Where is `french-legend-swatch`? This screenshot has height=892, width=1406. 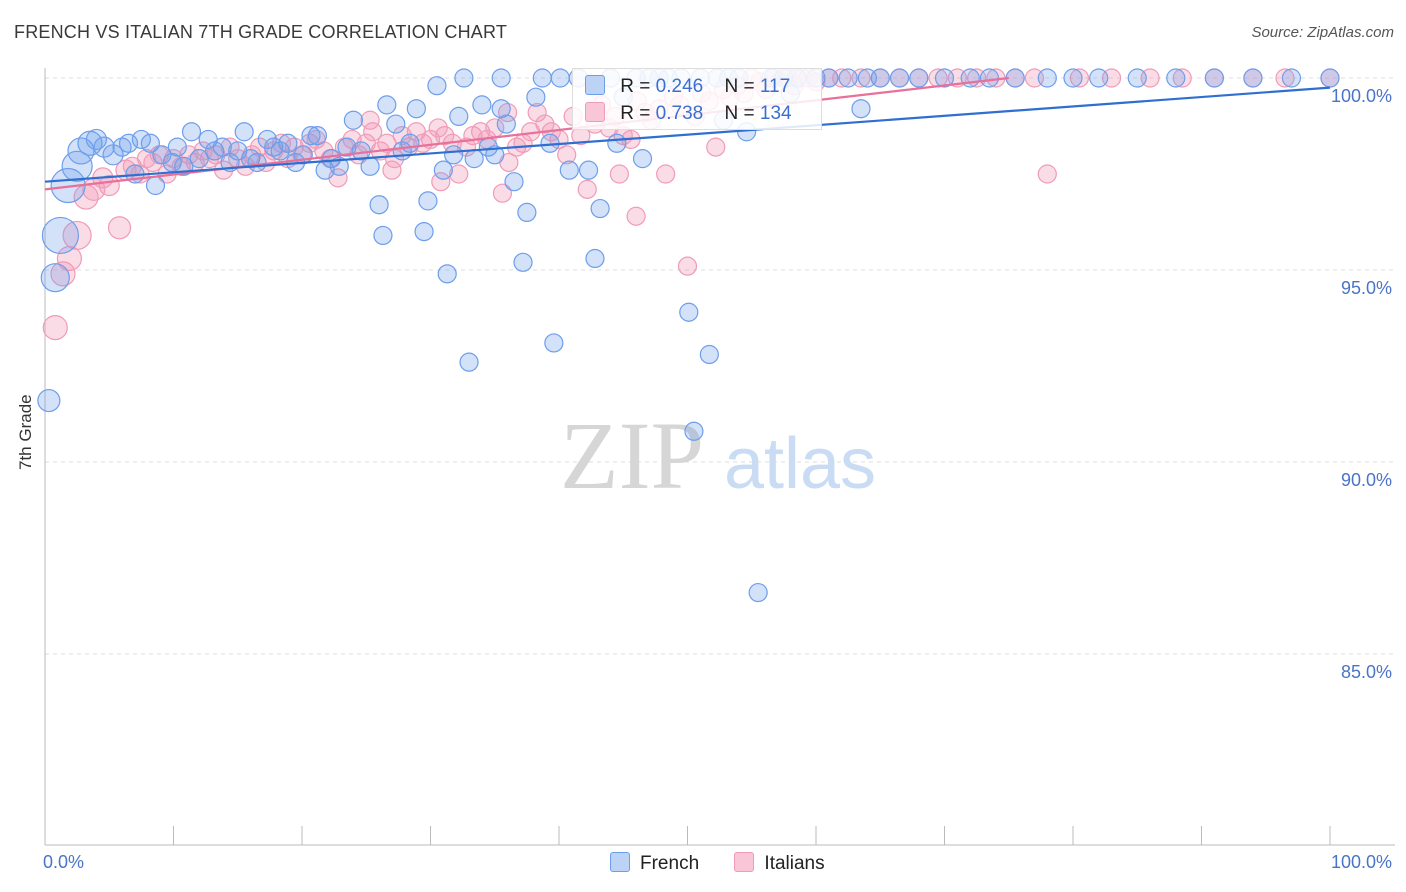
french-legend-swatch is located at coordinates (620, 862).